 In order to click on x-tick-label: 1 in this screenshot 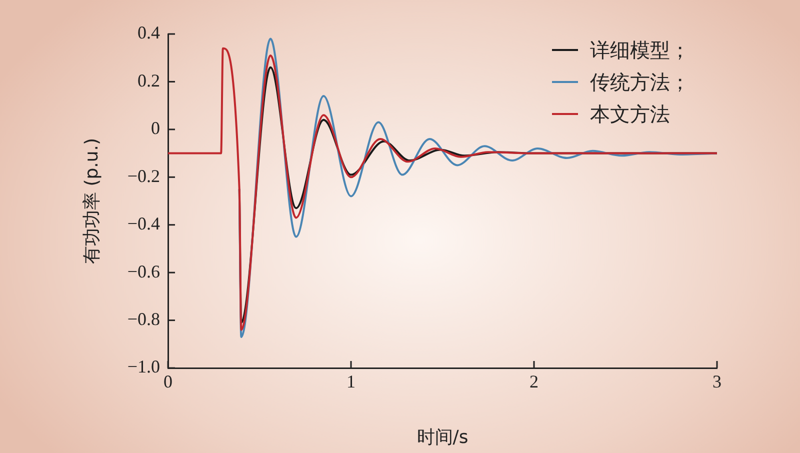, I will do `click(351, 382)`.